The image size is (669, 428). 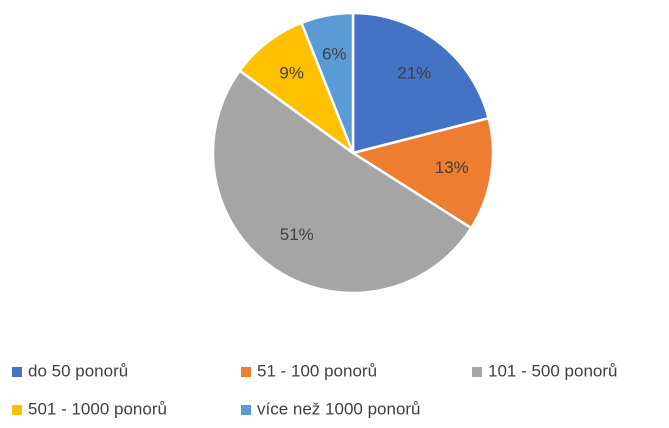 I want to click on data-label: 51%, so click(x=297, y=234).